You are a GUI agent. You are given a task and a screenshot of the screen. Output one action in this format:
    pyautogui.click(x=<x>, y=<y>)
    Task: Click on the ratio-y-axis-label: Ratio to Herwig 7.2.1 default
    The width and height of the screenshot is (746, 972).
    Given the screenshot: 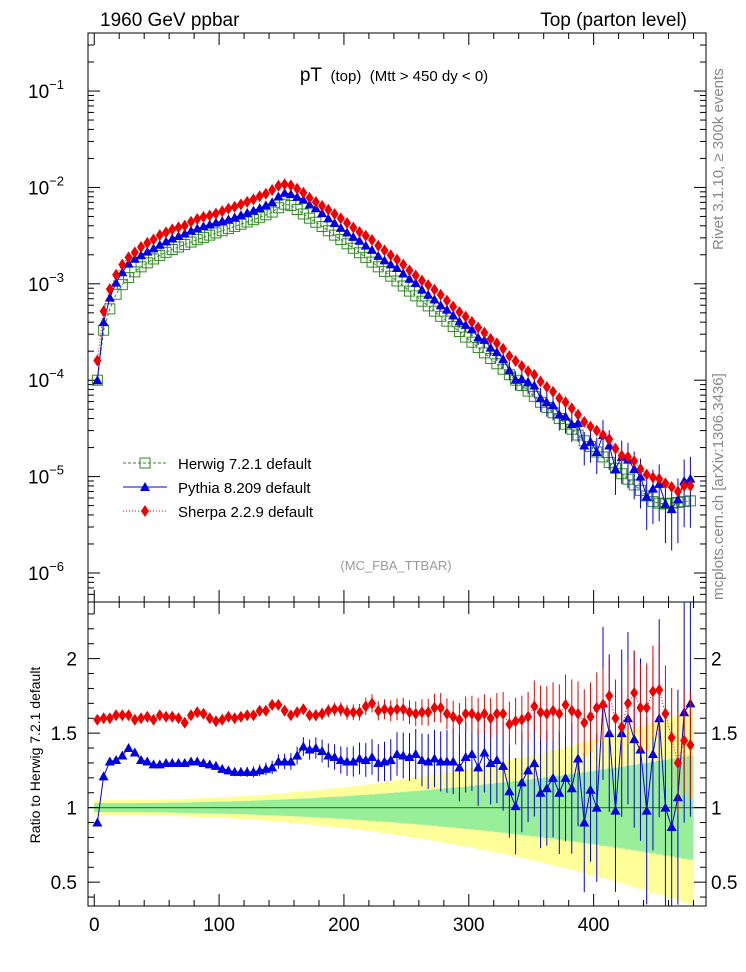 What is the action you would take?
    pyautogui.click(x=35, y=755)
    